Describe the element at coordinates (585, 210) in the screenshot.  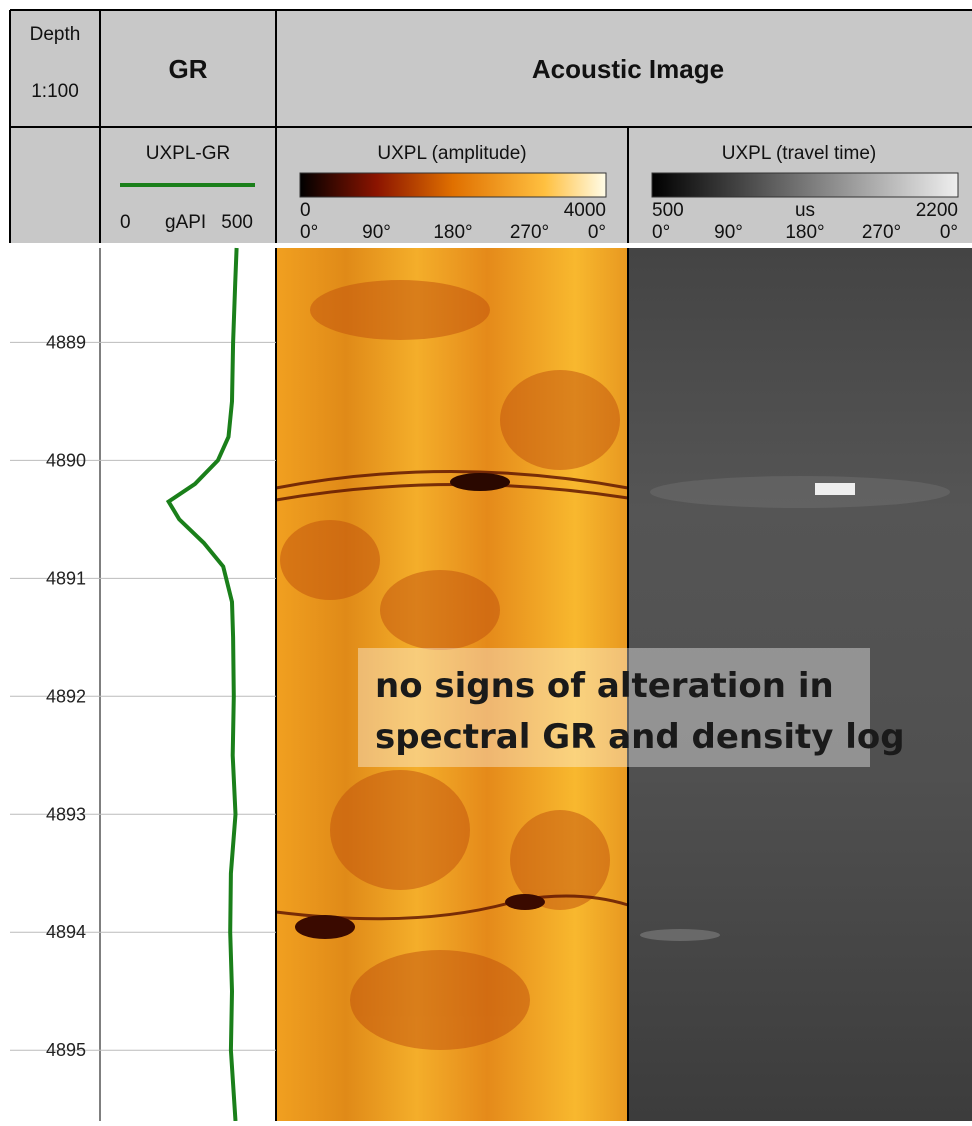
I see `amp-max: 4000` at that location.